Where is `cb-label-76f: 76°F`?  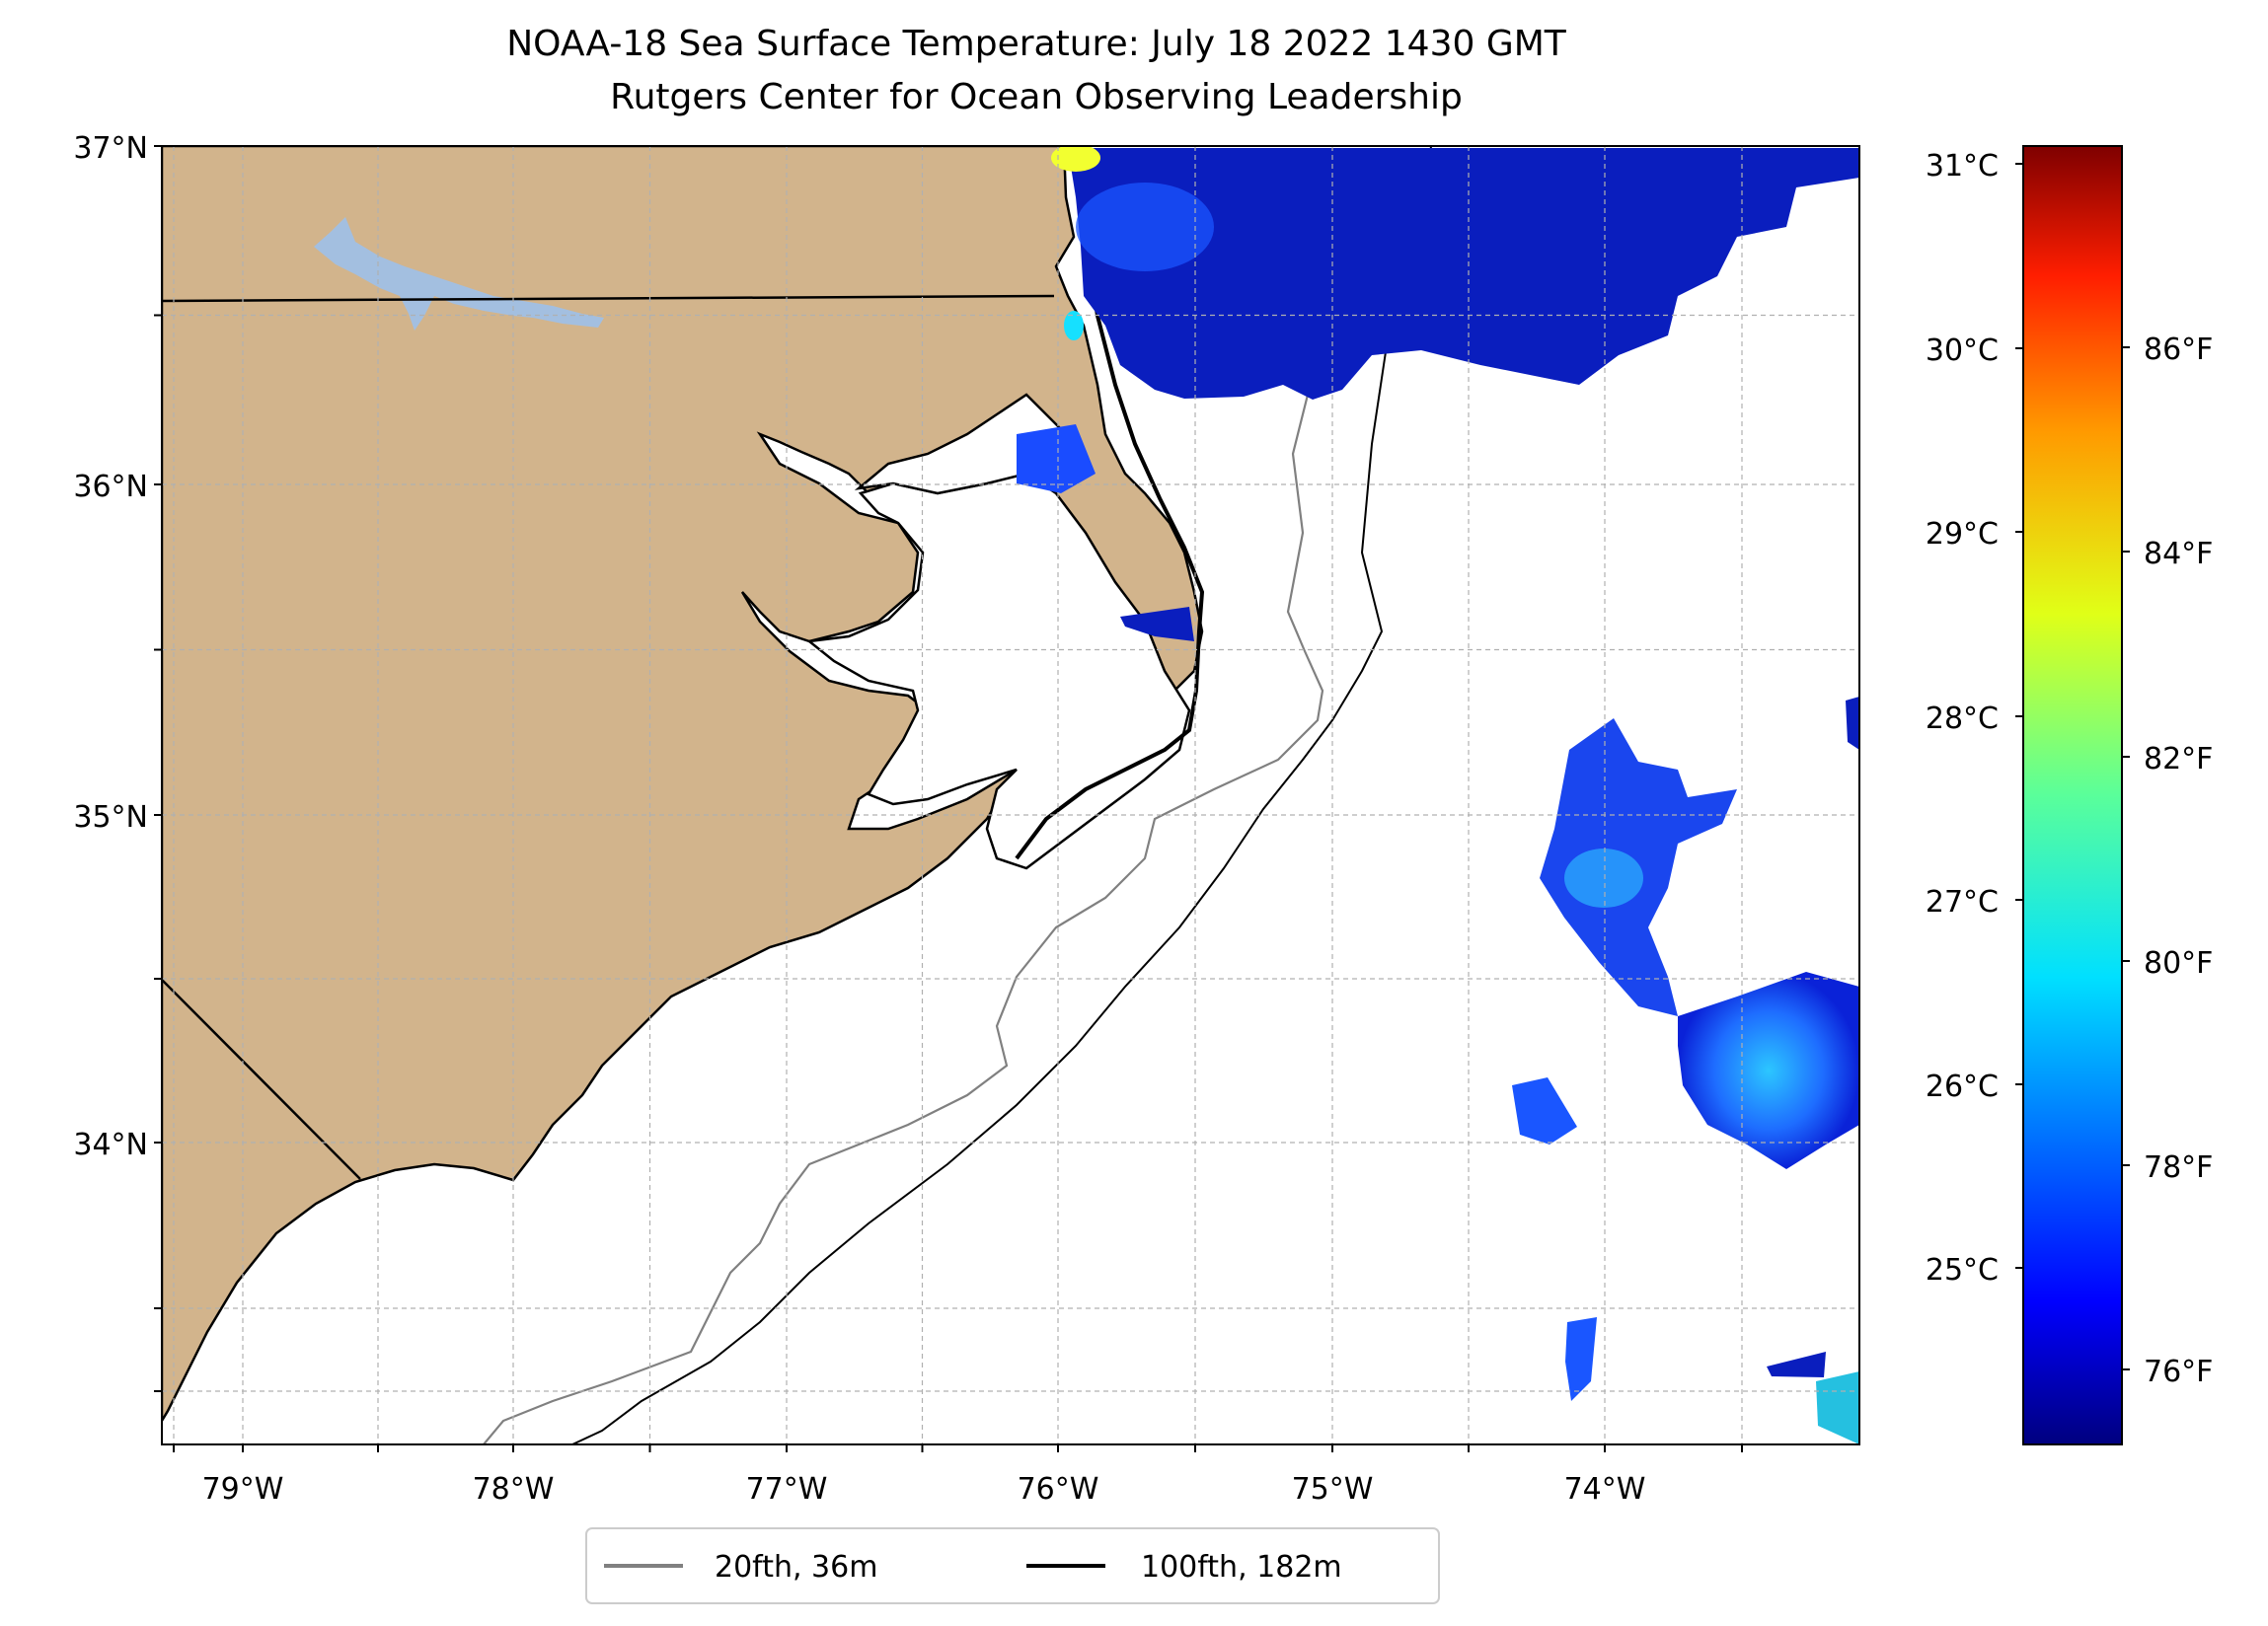 cb-label-76f: 76°F is located at coordinates (2178, 1372).